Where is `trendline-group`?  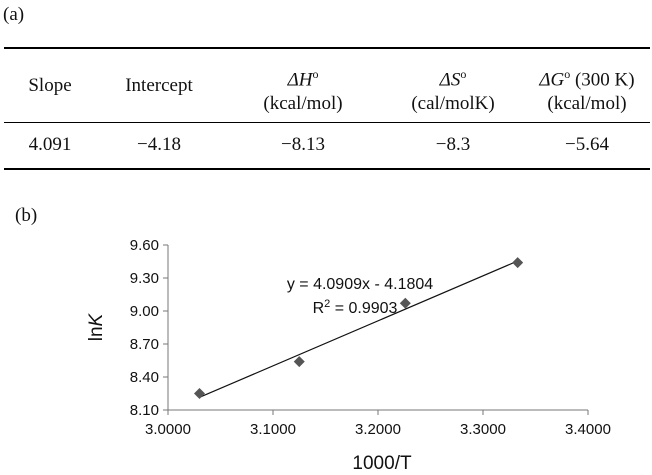
trendline-group is located at coordinates (358, 329).